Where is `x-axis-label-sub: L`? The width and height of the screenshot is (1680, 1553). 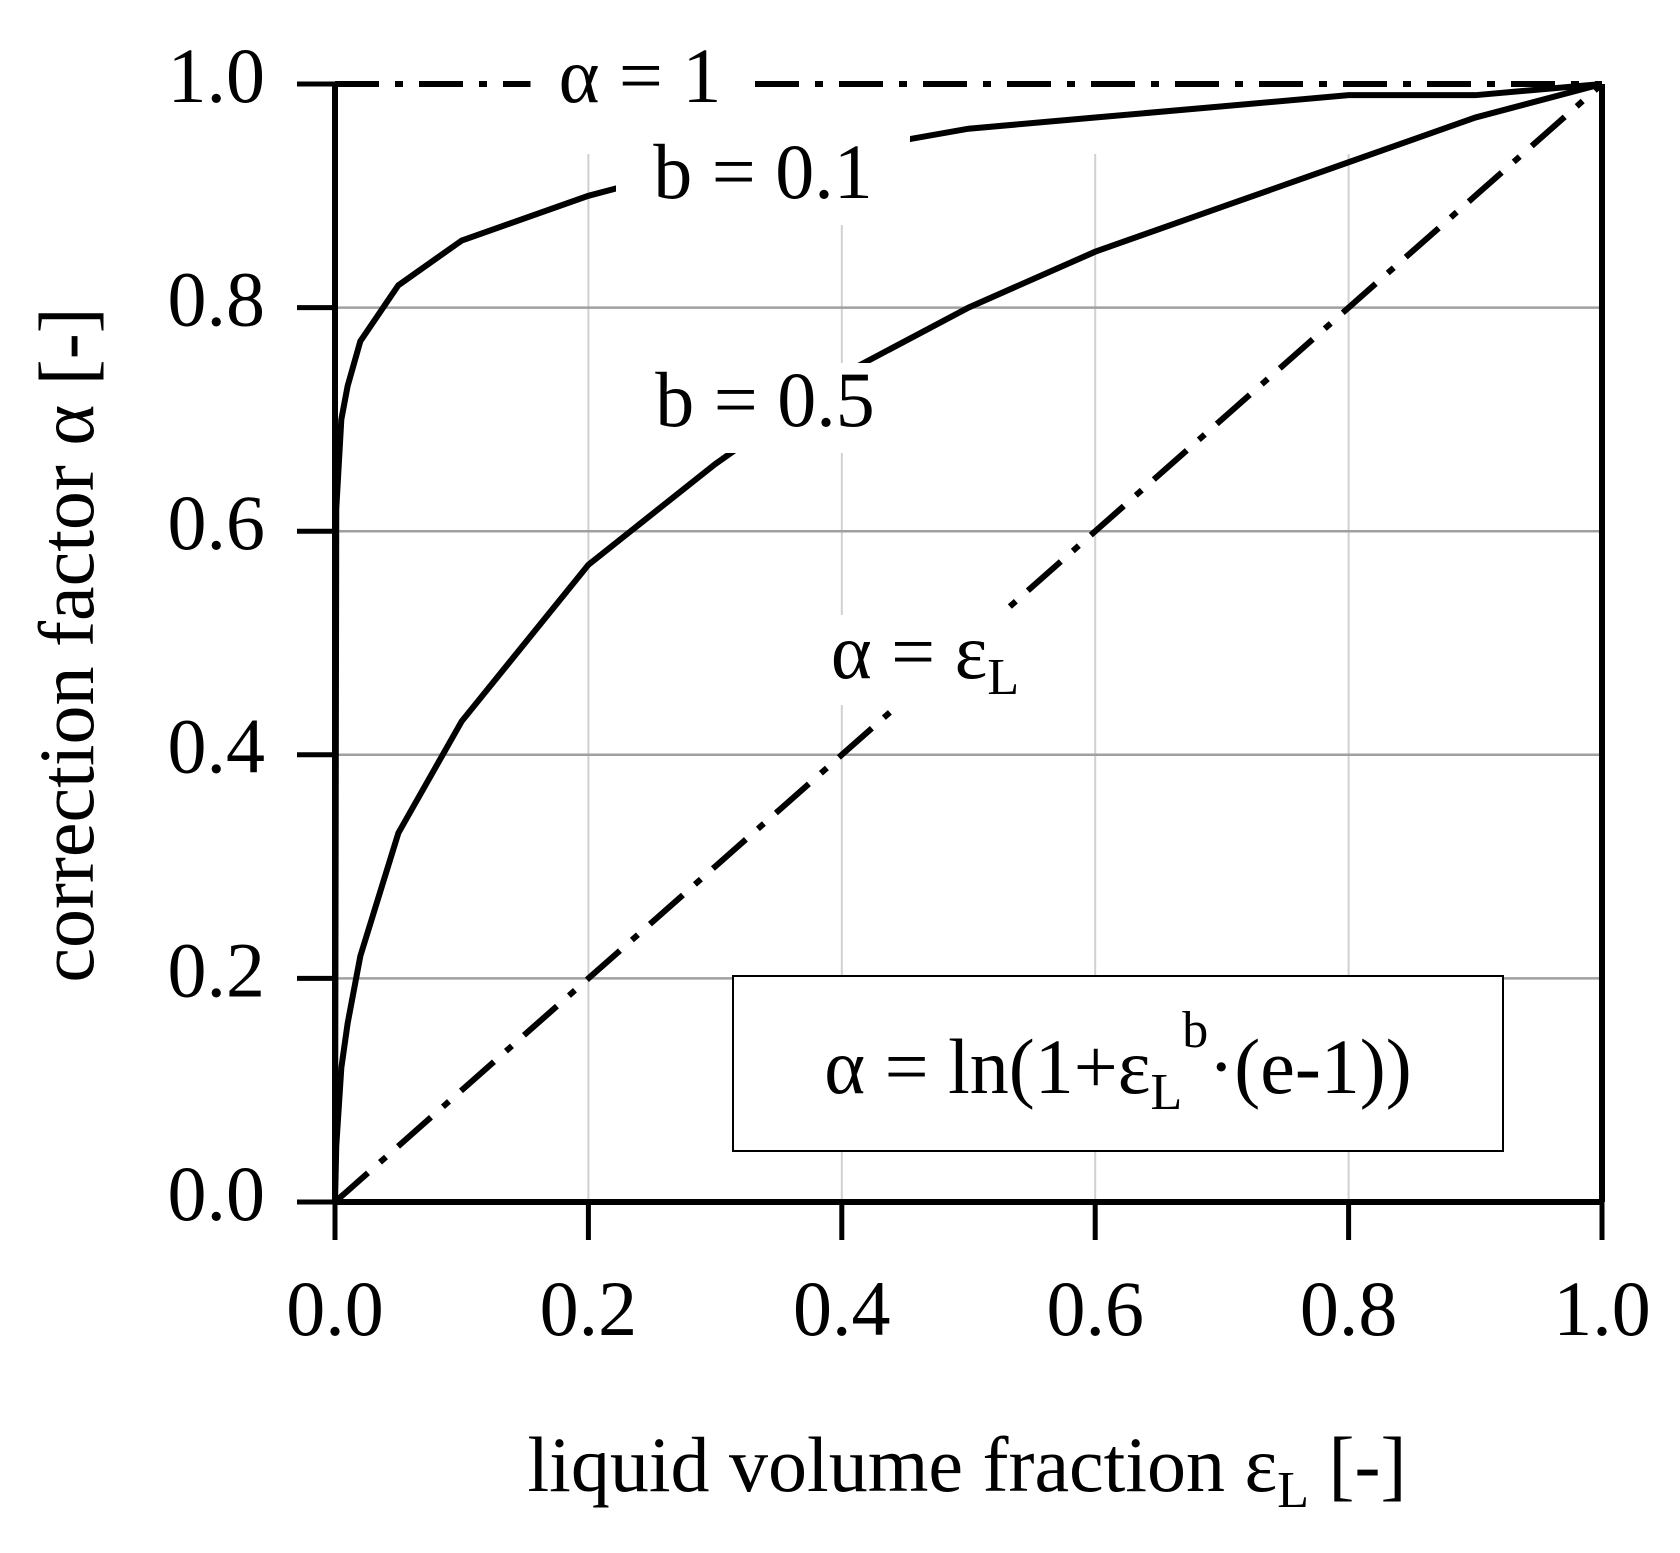 x-axis-label-sub: L is located at coordinates (1293, 1490).